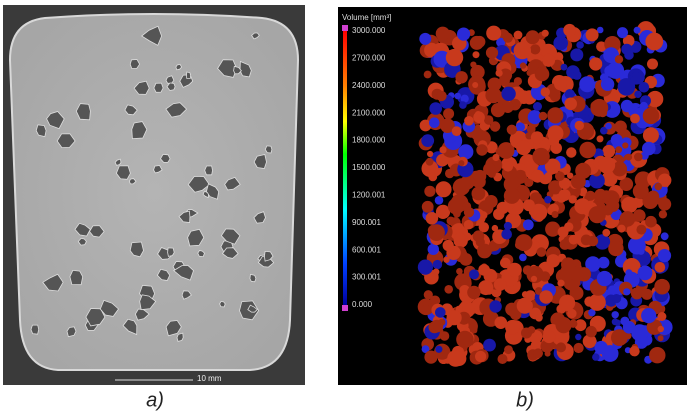 This screenshot has width=689, height=414. What do you see at coordinates (369, 30) in the screenshot?
I see `colorbar-label: 3000.000` at bounding box center [369, 30].